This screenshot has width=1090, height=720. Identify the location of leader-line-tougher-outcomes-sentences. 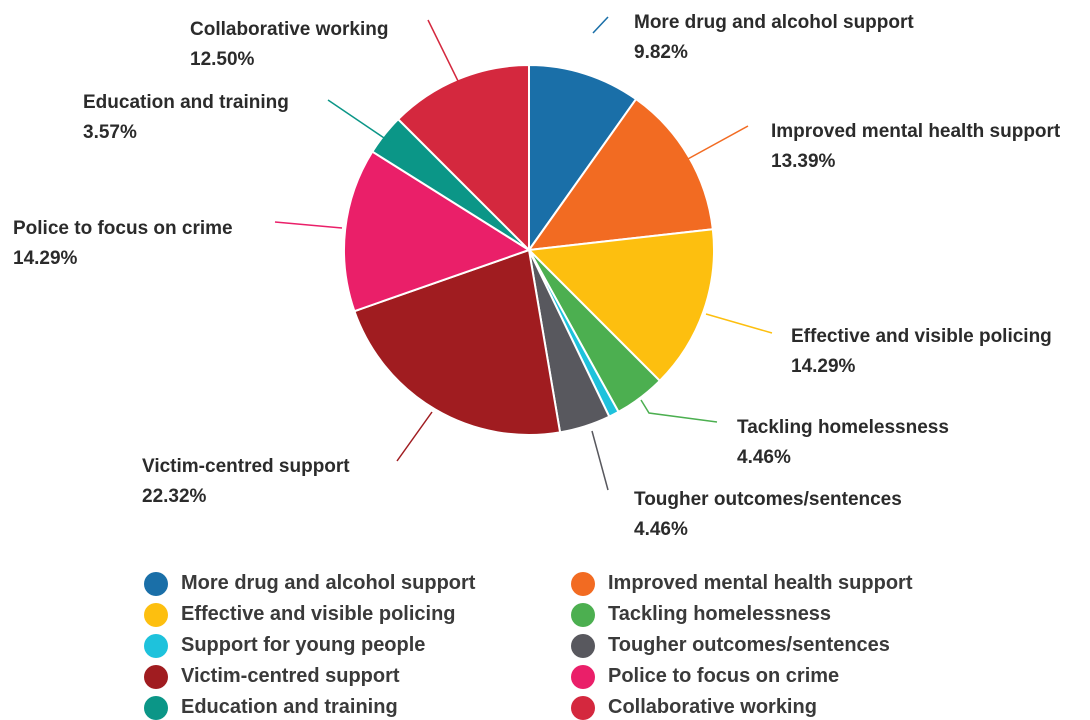
(600, 460).